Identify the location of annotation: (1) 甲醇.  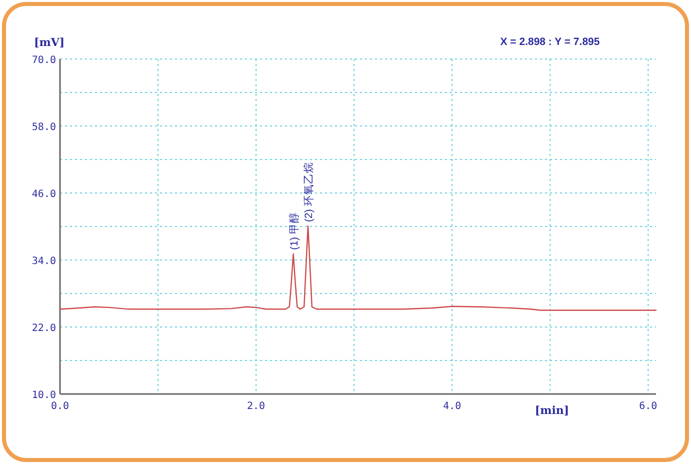
(293, 231).